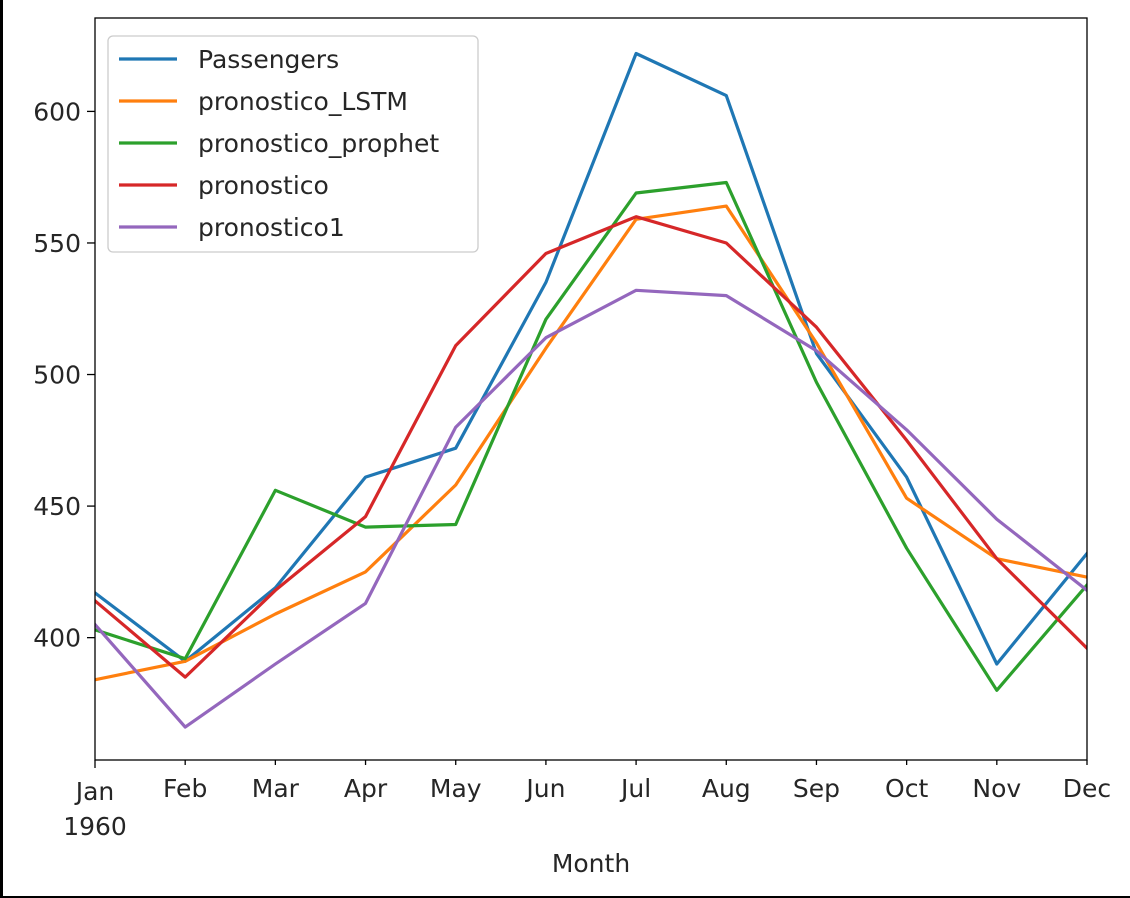 The width and height of the screenshot is (1130, 898). I want to click on y-tick-label: 550, so click(57, 243).